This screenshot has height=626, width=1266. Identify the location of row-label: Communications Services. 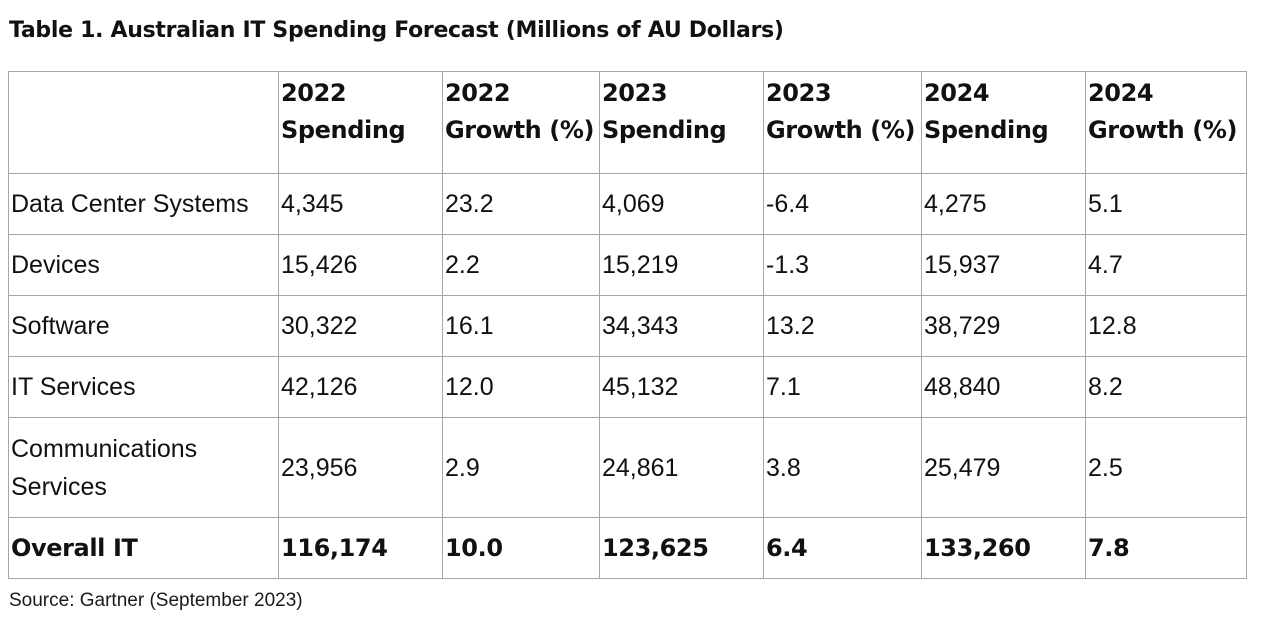
(143, 467).